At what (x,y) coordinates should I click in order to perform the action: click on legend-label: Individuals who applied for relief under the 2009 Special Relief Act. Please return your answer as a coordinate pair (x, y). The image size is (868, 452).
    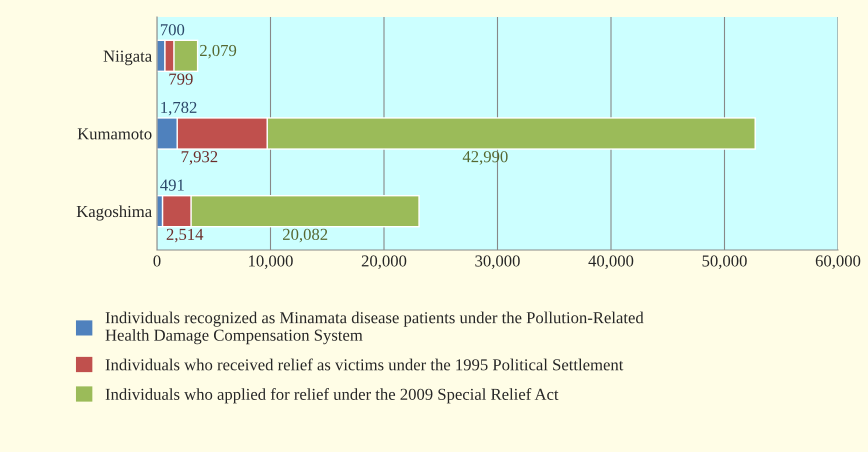
    Looking at the image, I should click on (332, 396).